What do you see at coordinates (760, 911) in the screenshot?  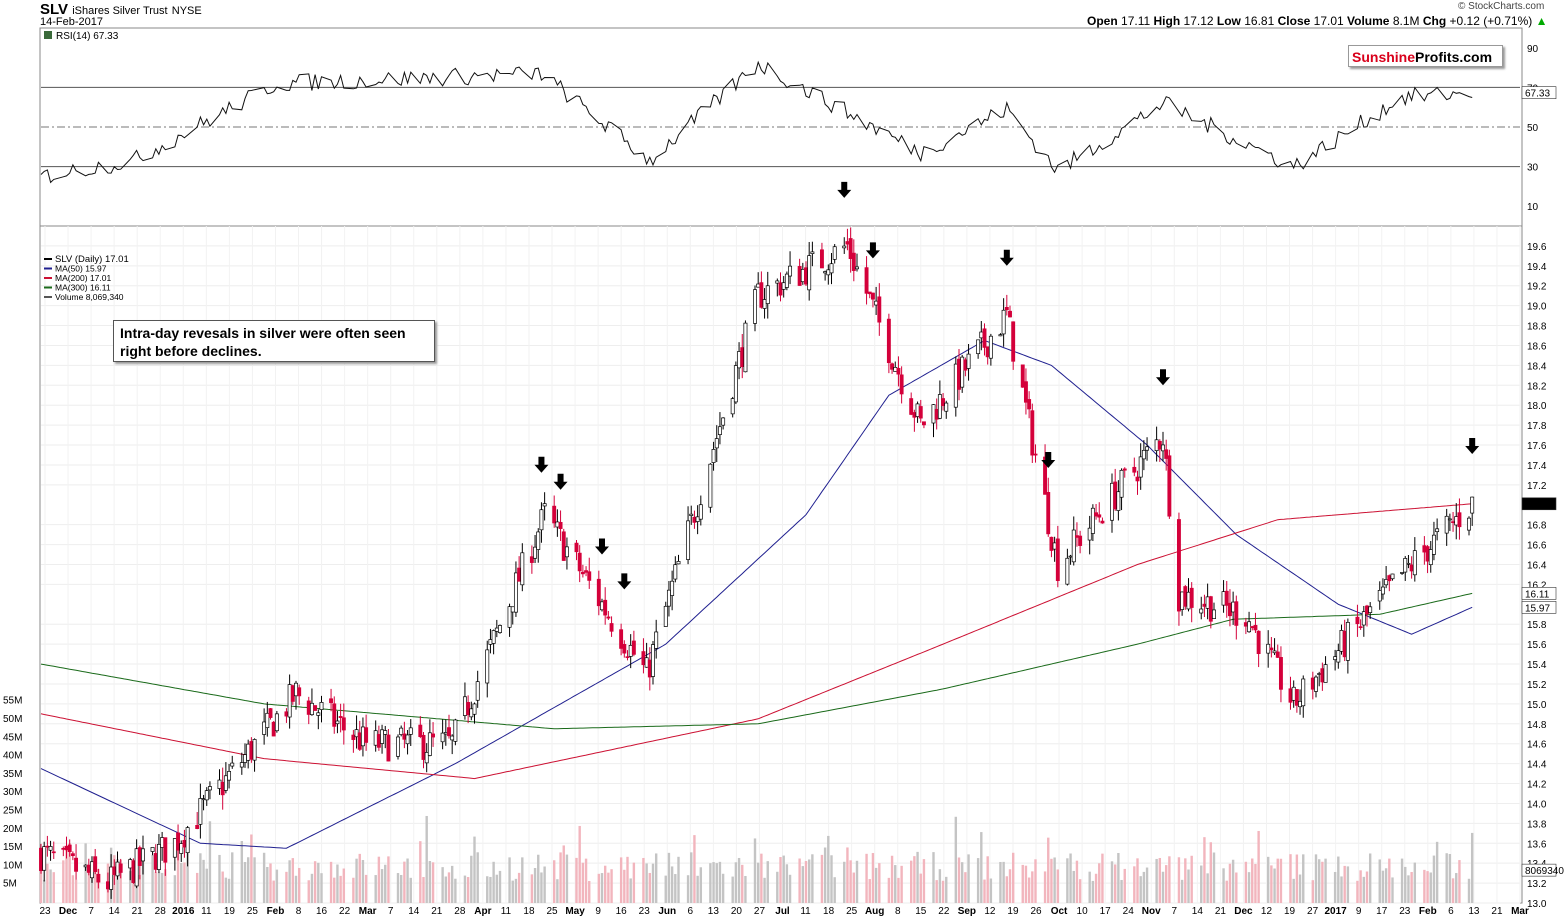 I see `time-tick-label: 27` at bounding box center [760, 911].